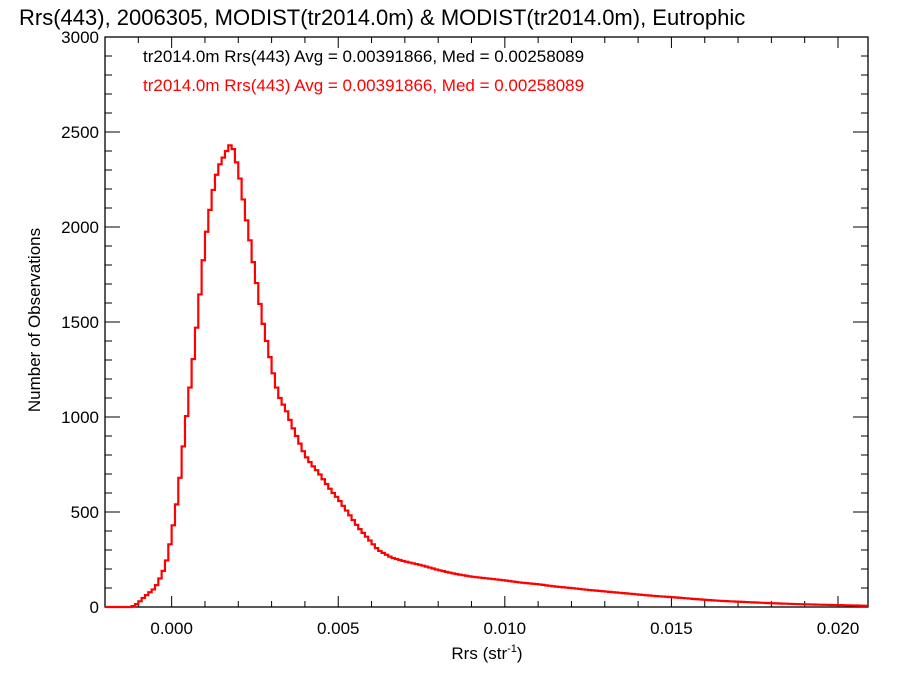 The height and width of the screenshot is (675, 900). What do you see at coordinates (80, 132) in the screenshot?
I see `y-tick-label: 2500` at bounding box center [80, 132].